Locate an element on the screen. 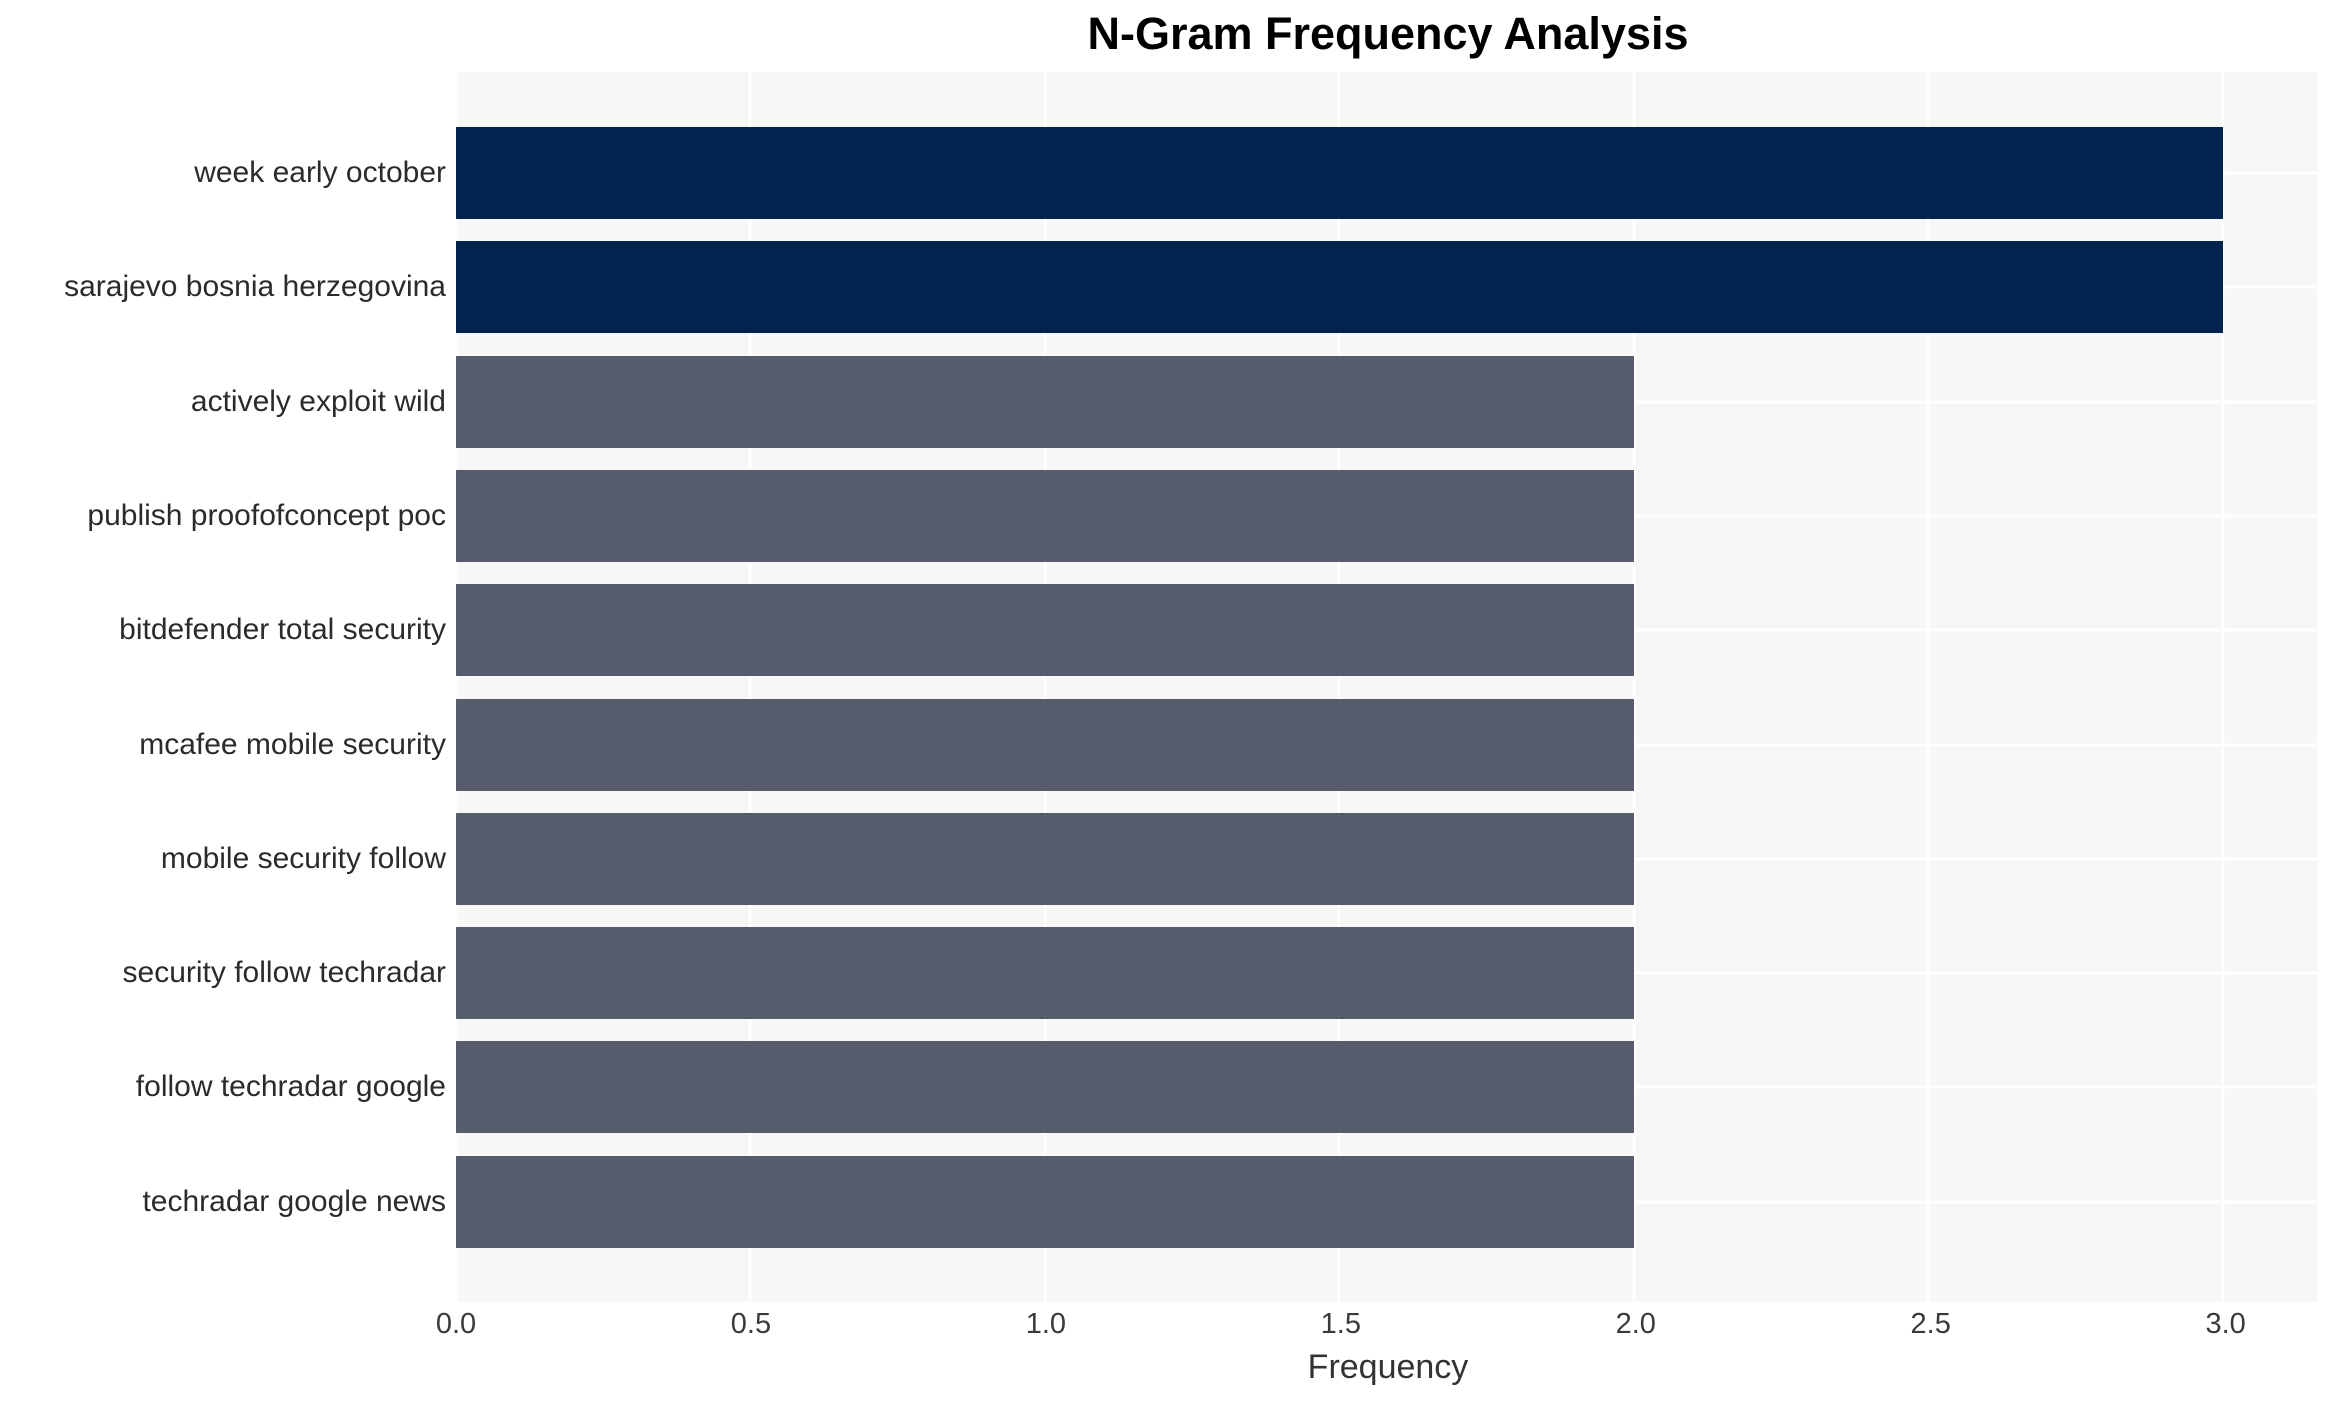 Image resolution: width=2334 pixels, height=1402 pixels. x-tick-label: 0.5 is located at coordinates (751, 1324).